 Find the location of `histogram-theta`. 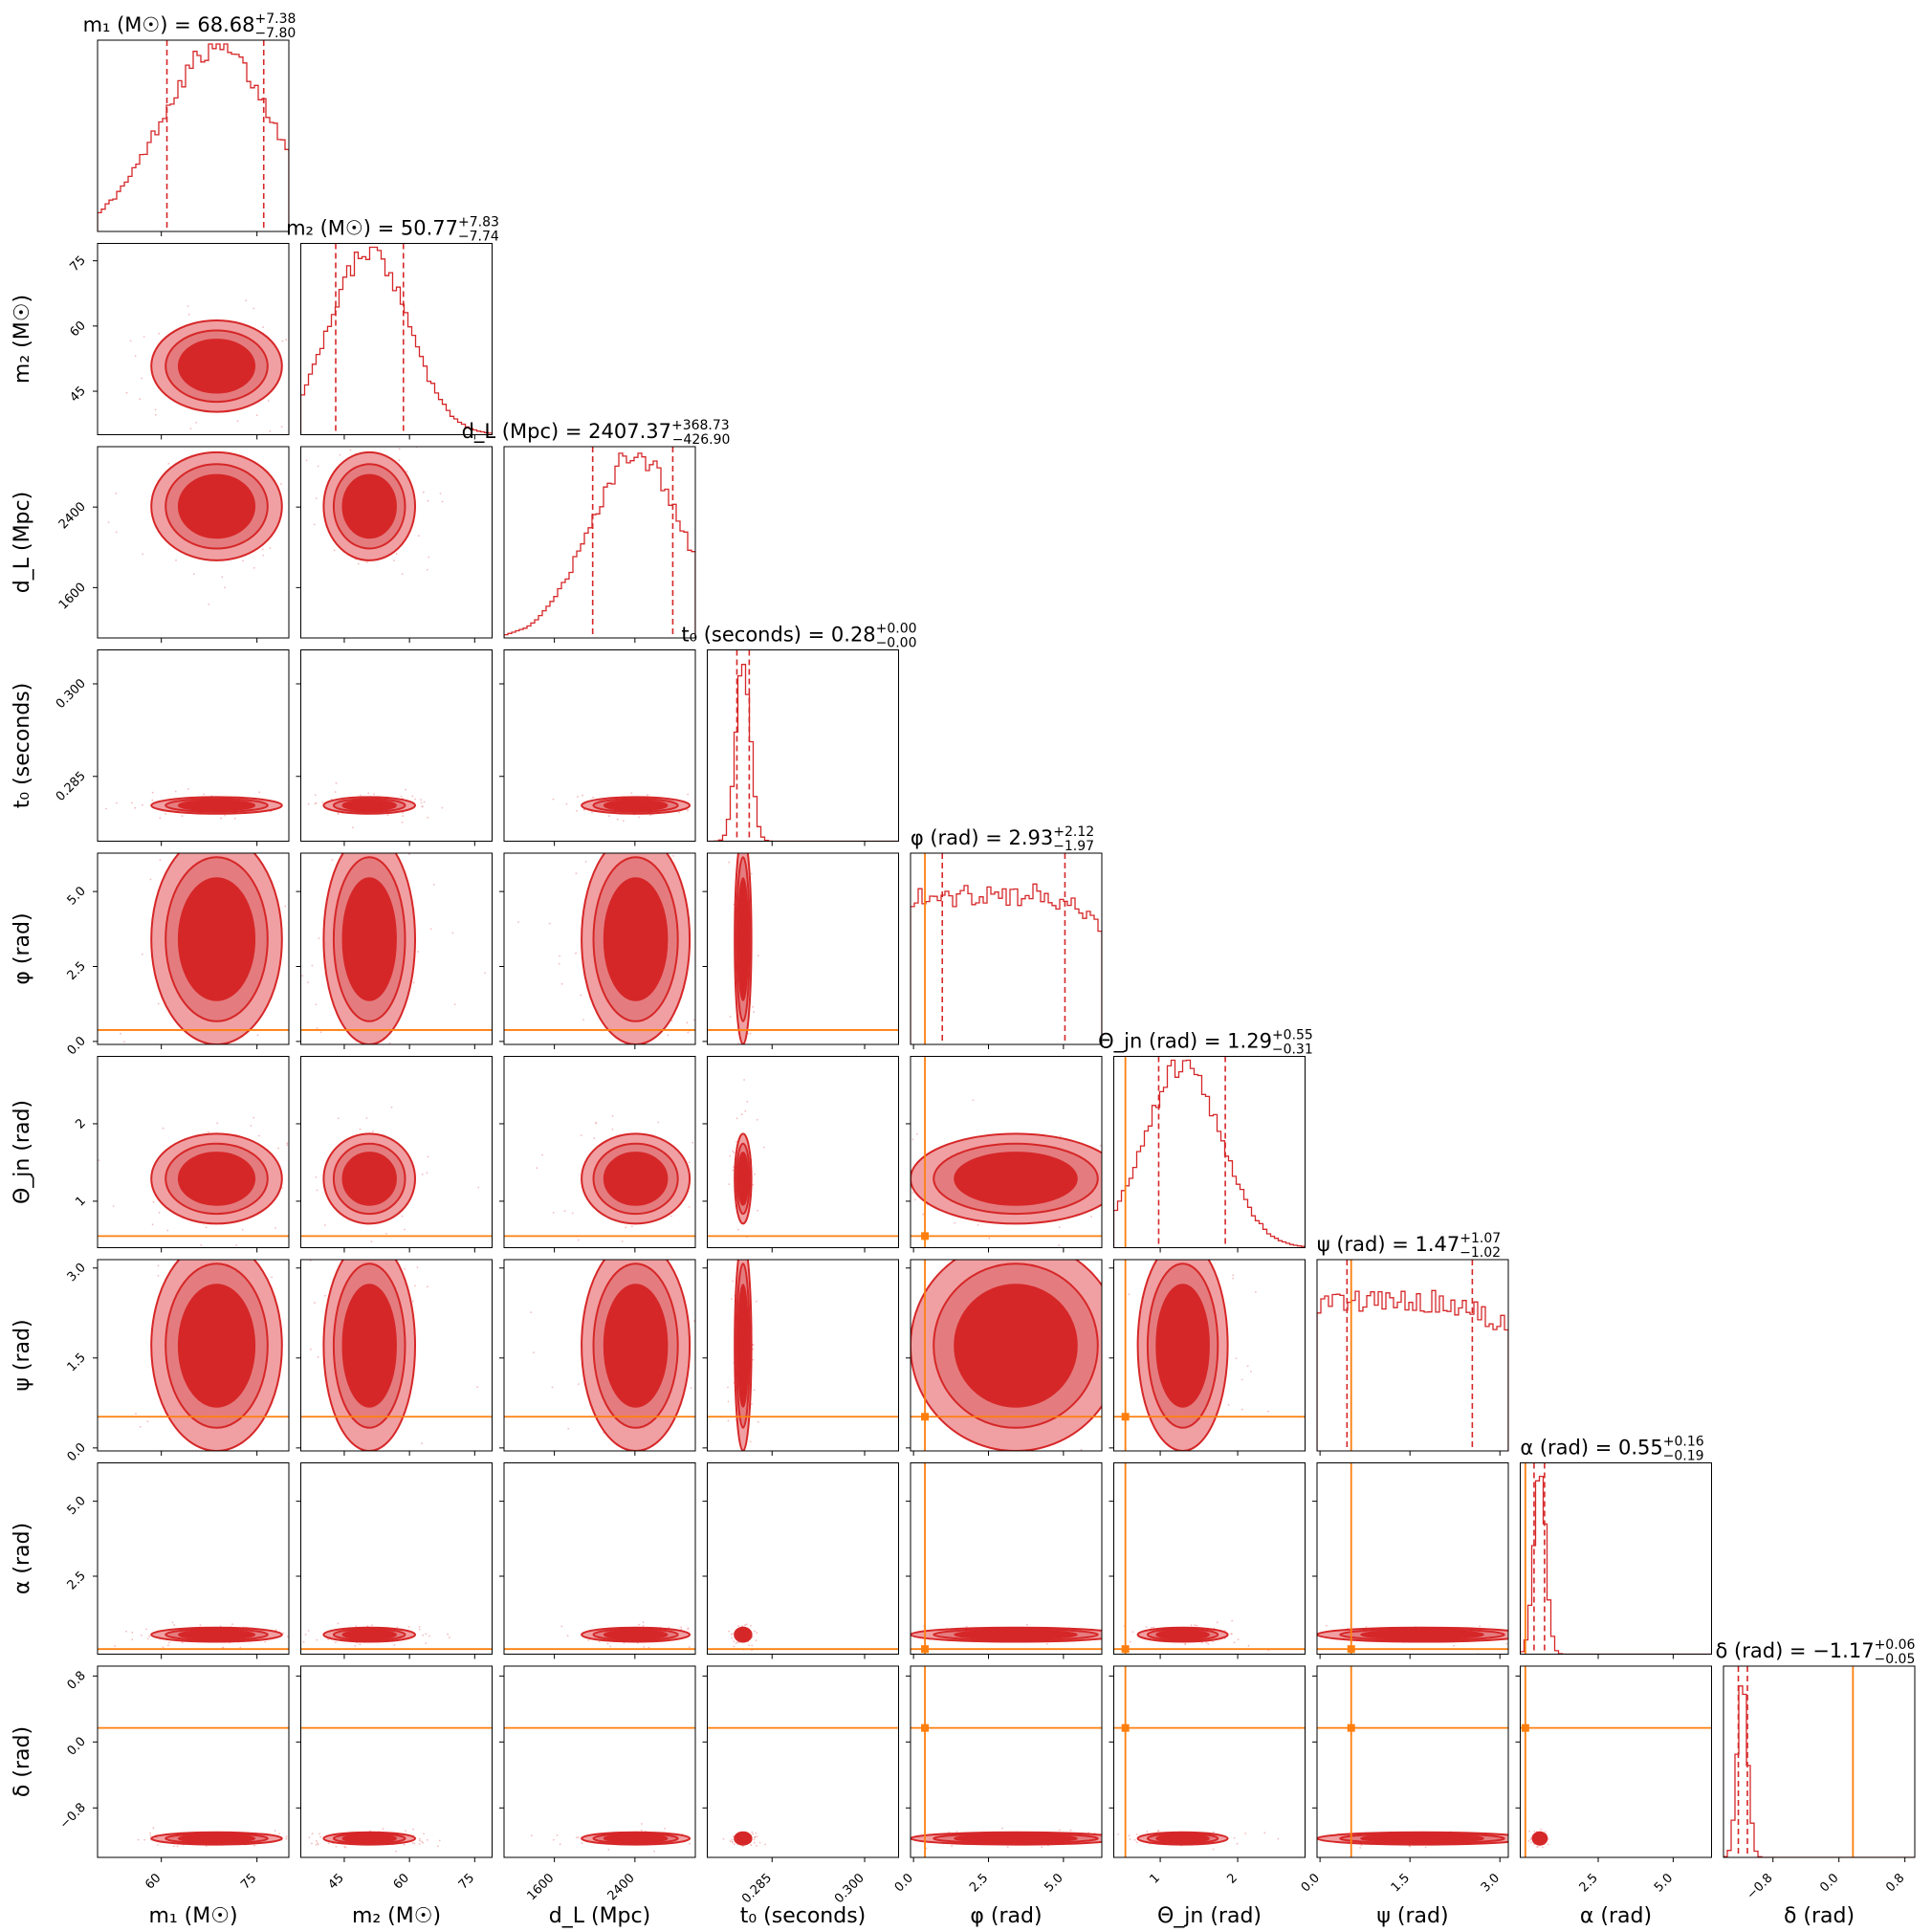

histogram-theta is located at coordinates (1209, 1153).